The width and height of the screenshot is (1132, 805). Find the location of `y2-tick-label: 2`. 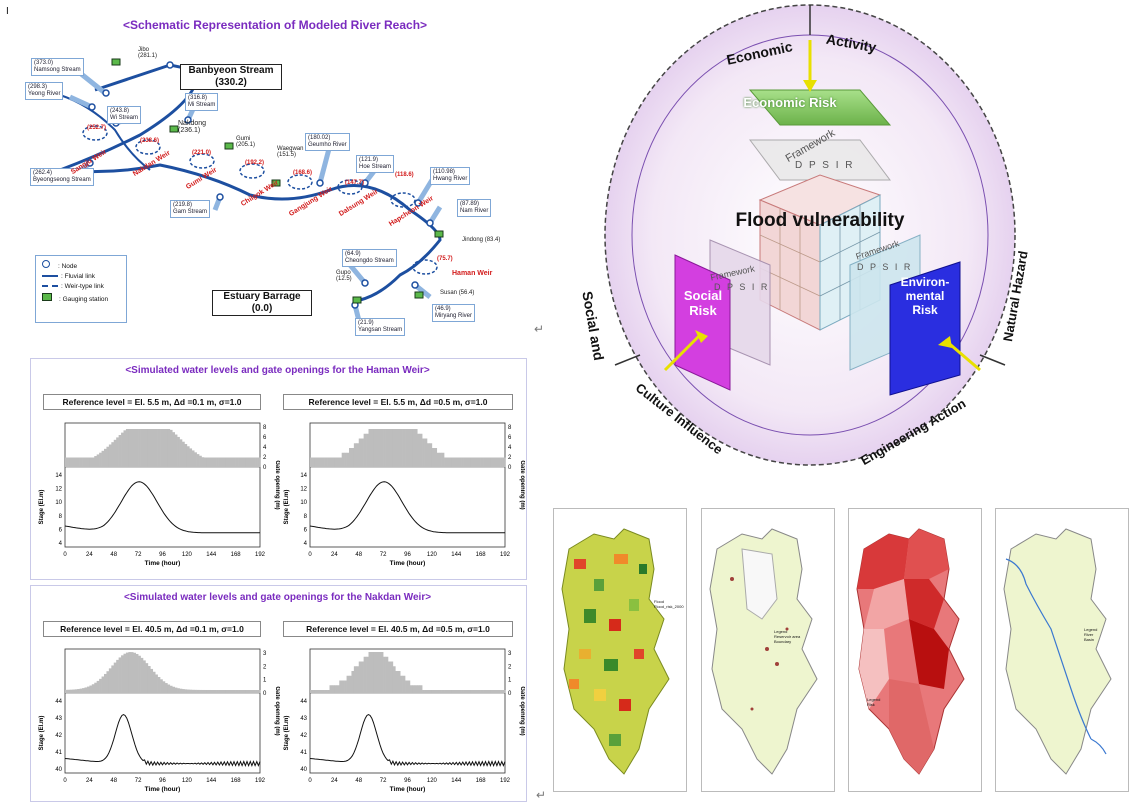

y2-tick-label: 2 is located at coordinates (265, 458).